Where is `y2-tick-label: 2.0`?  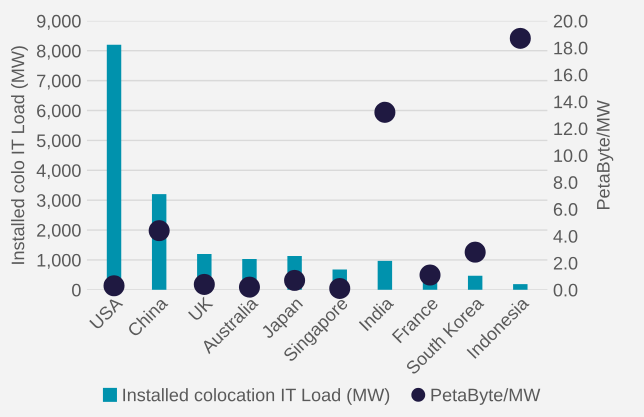
y2-tick-label: 2.0 is located at coordinates (566, 263).